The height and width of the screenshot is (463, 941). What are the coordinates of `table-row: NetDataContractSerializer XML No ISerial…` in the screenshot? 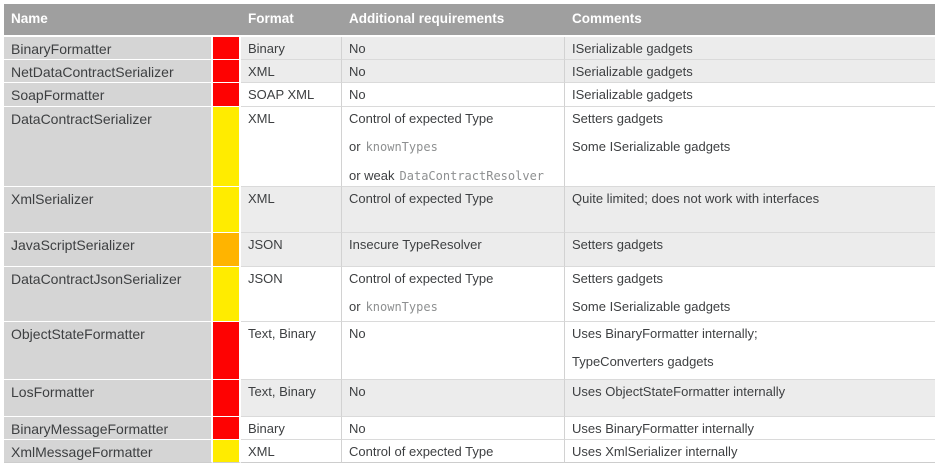 It's located at (469, 71).